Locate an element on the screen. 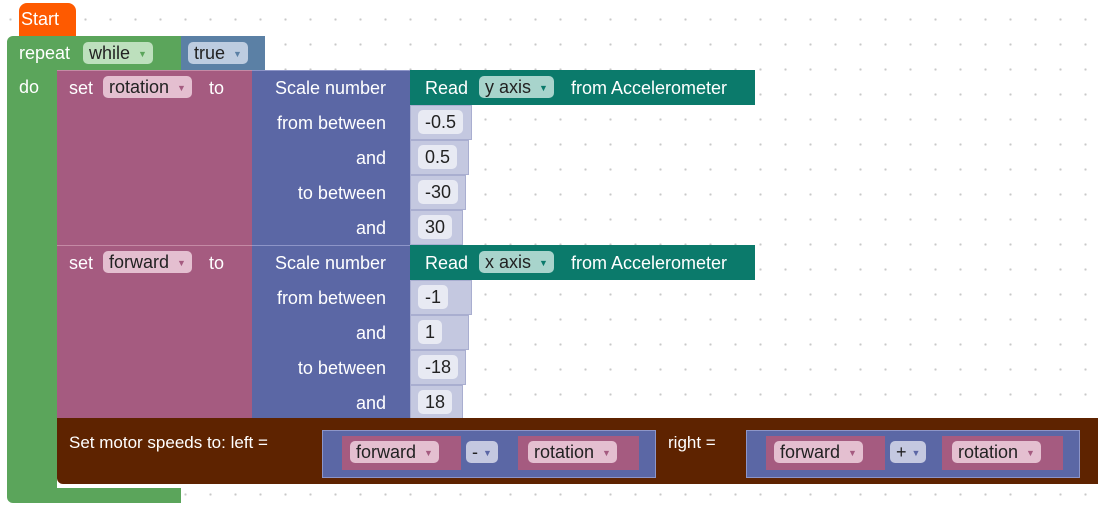  operator-dropdown: - ▼ is located at coordinates (482, 452).